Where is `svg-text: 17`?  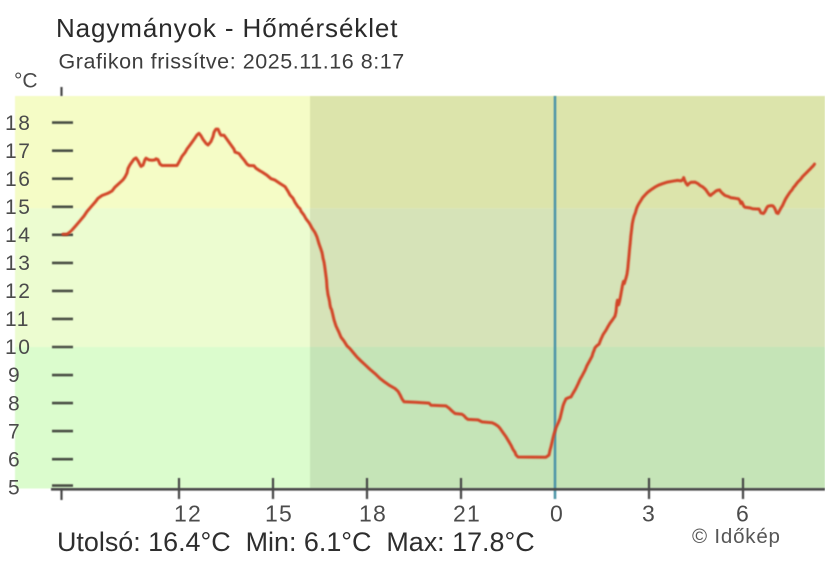 svg-text: 17 is located at coordinates (18, 151).